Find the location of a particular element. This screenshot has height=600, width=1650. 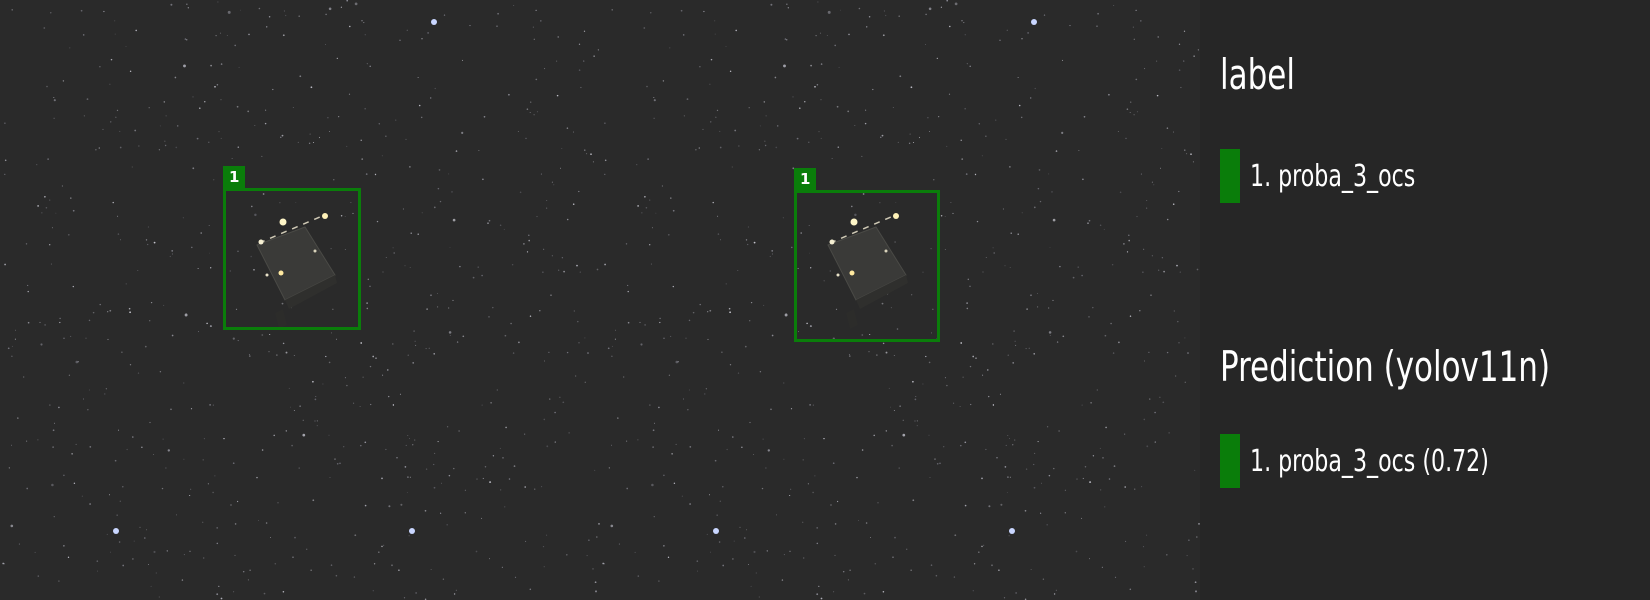

bright-star is located at coordinates (1012, 531).